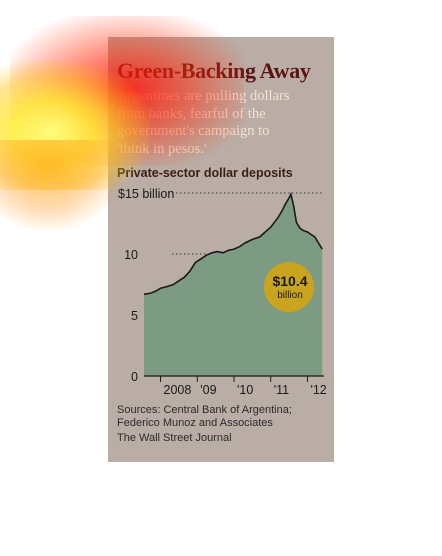  What do you see at coordinates (208, 390) in the screenshot?
I see `x-tick-label: '09` at bounding box center [208, 390].